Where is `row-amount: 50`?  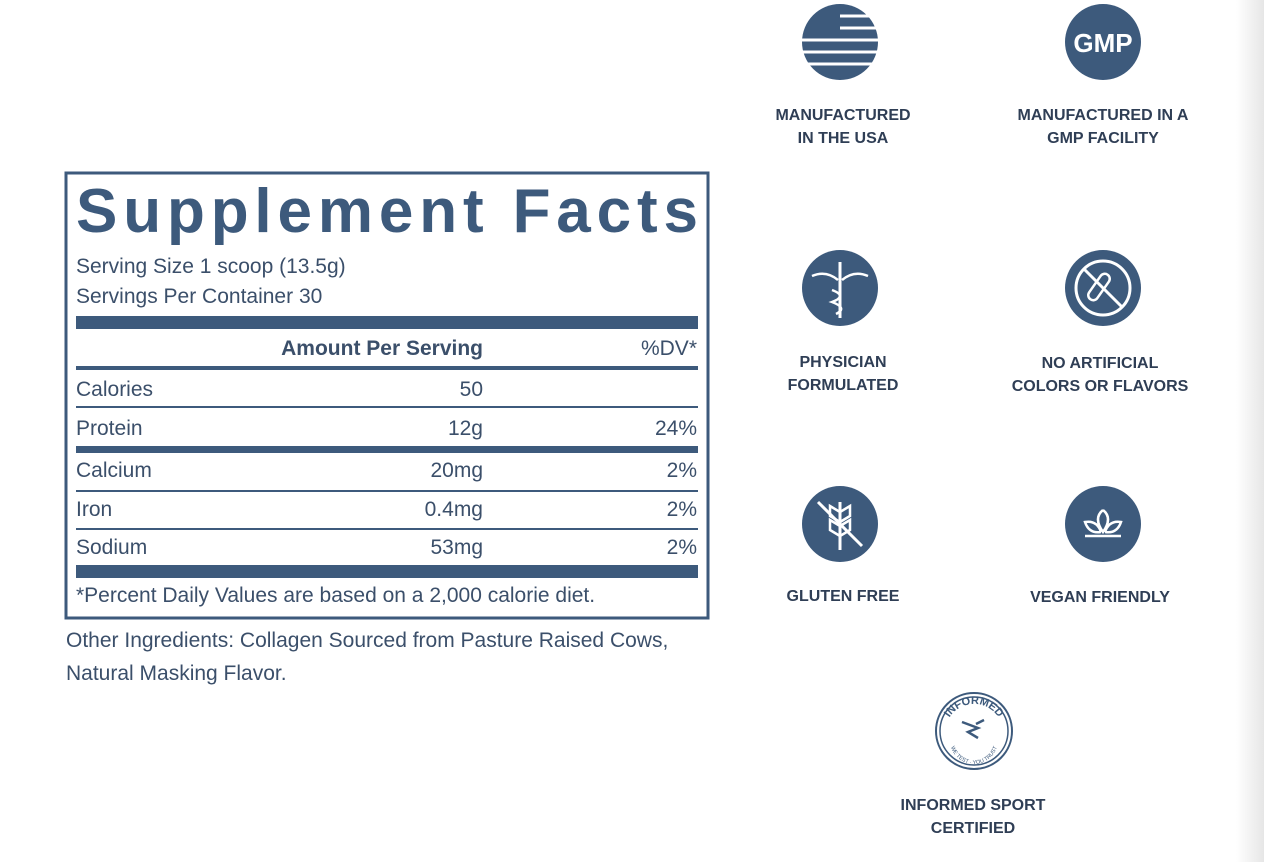 row-amount: 50 is located at coordinates (471, 389).